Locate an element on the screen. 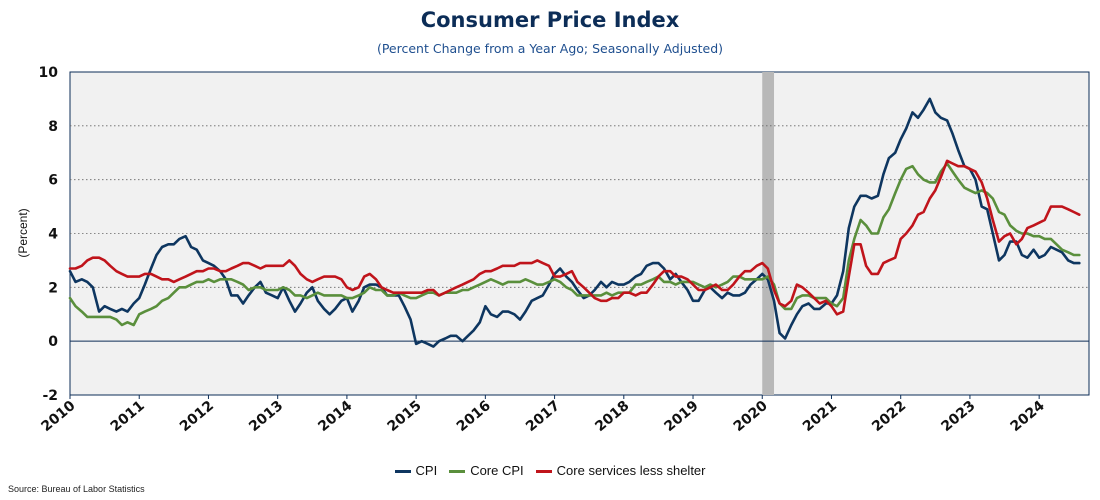 The image size is (1100, 500). x-tick-label: 2020 is located at coordinates (751, 416).